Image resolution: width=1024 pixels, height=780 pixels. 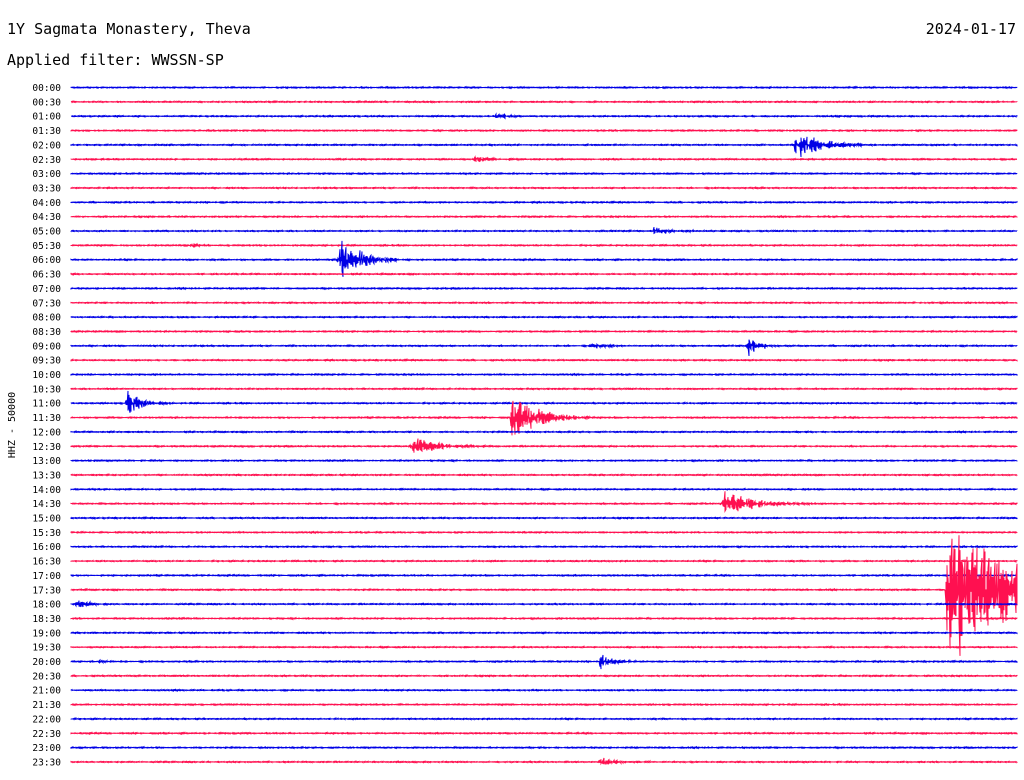 I want to click on time-tick-label: 19:30, so click(x=46, y=648).